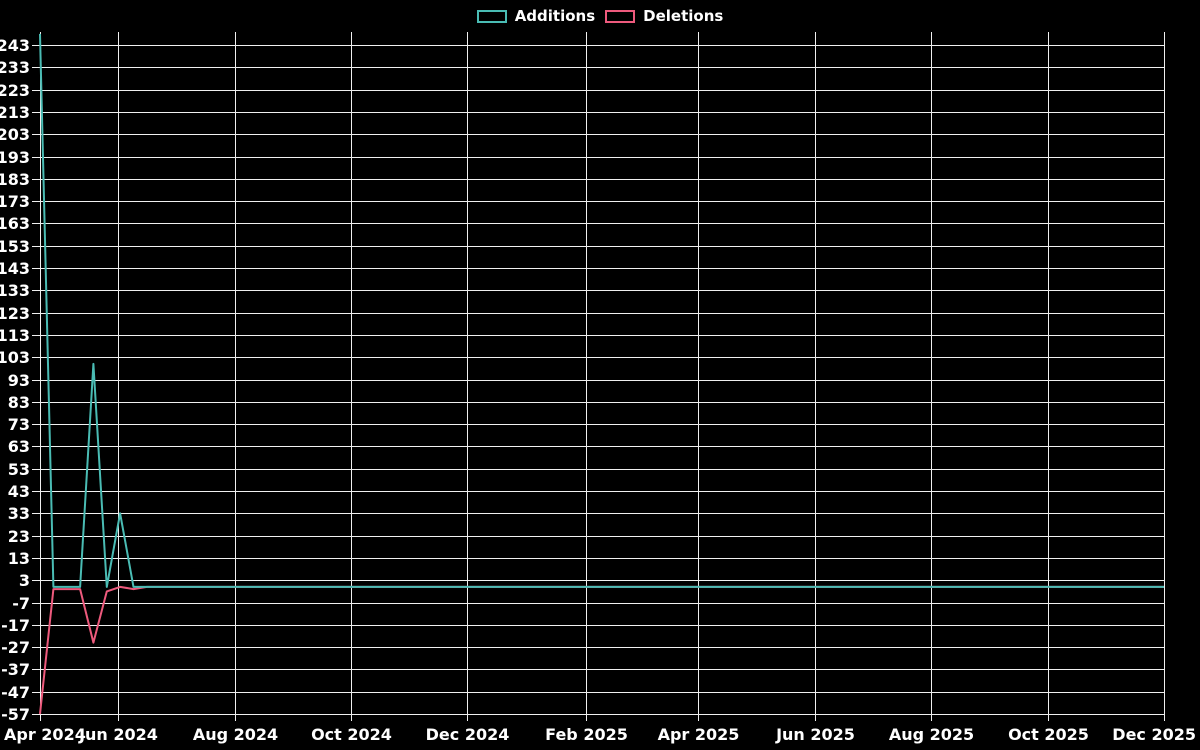  What do you see at coordinates (24, 580) in the screenshot?
I see `y-tick-label: 3` at bounding box center [24, 580].